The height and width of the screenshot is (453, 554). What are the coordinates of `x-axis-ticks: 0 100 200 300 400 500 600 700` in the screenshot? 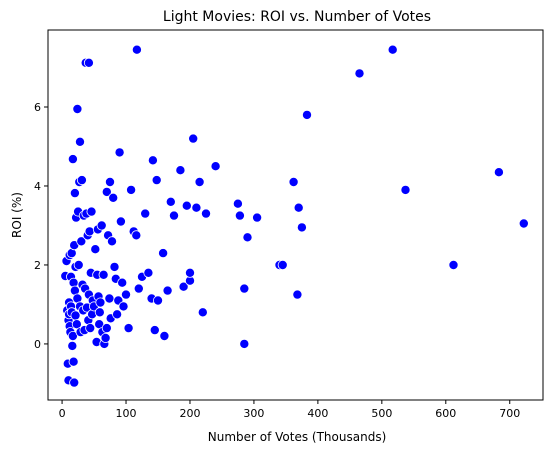 It's located at (290, 410).